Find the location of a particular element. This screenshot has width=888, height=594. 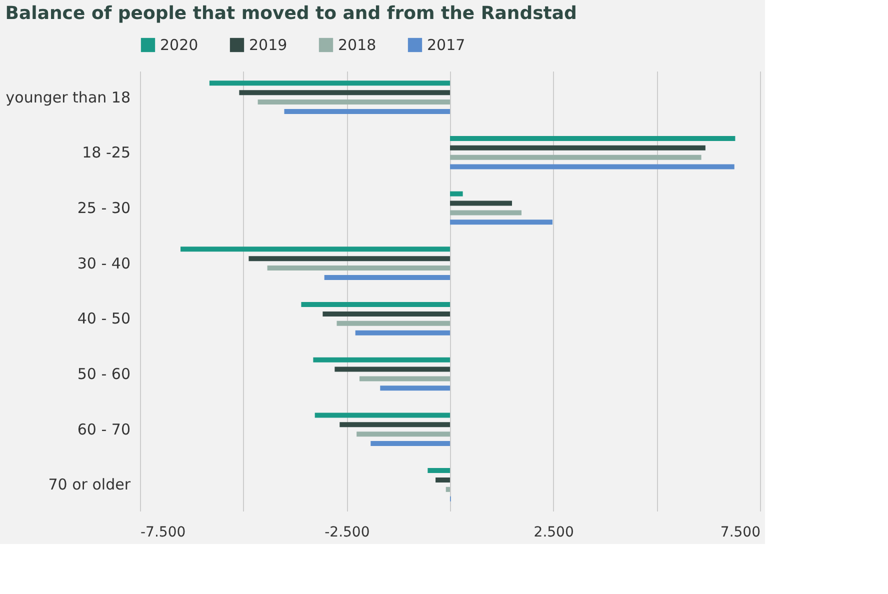

legend-label: 2017 is located at coordinates (446, 45).